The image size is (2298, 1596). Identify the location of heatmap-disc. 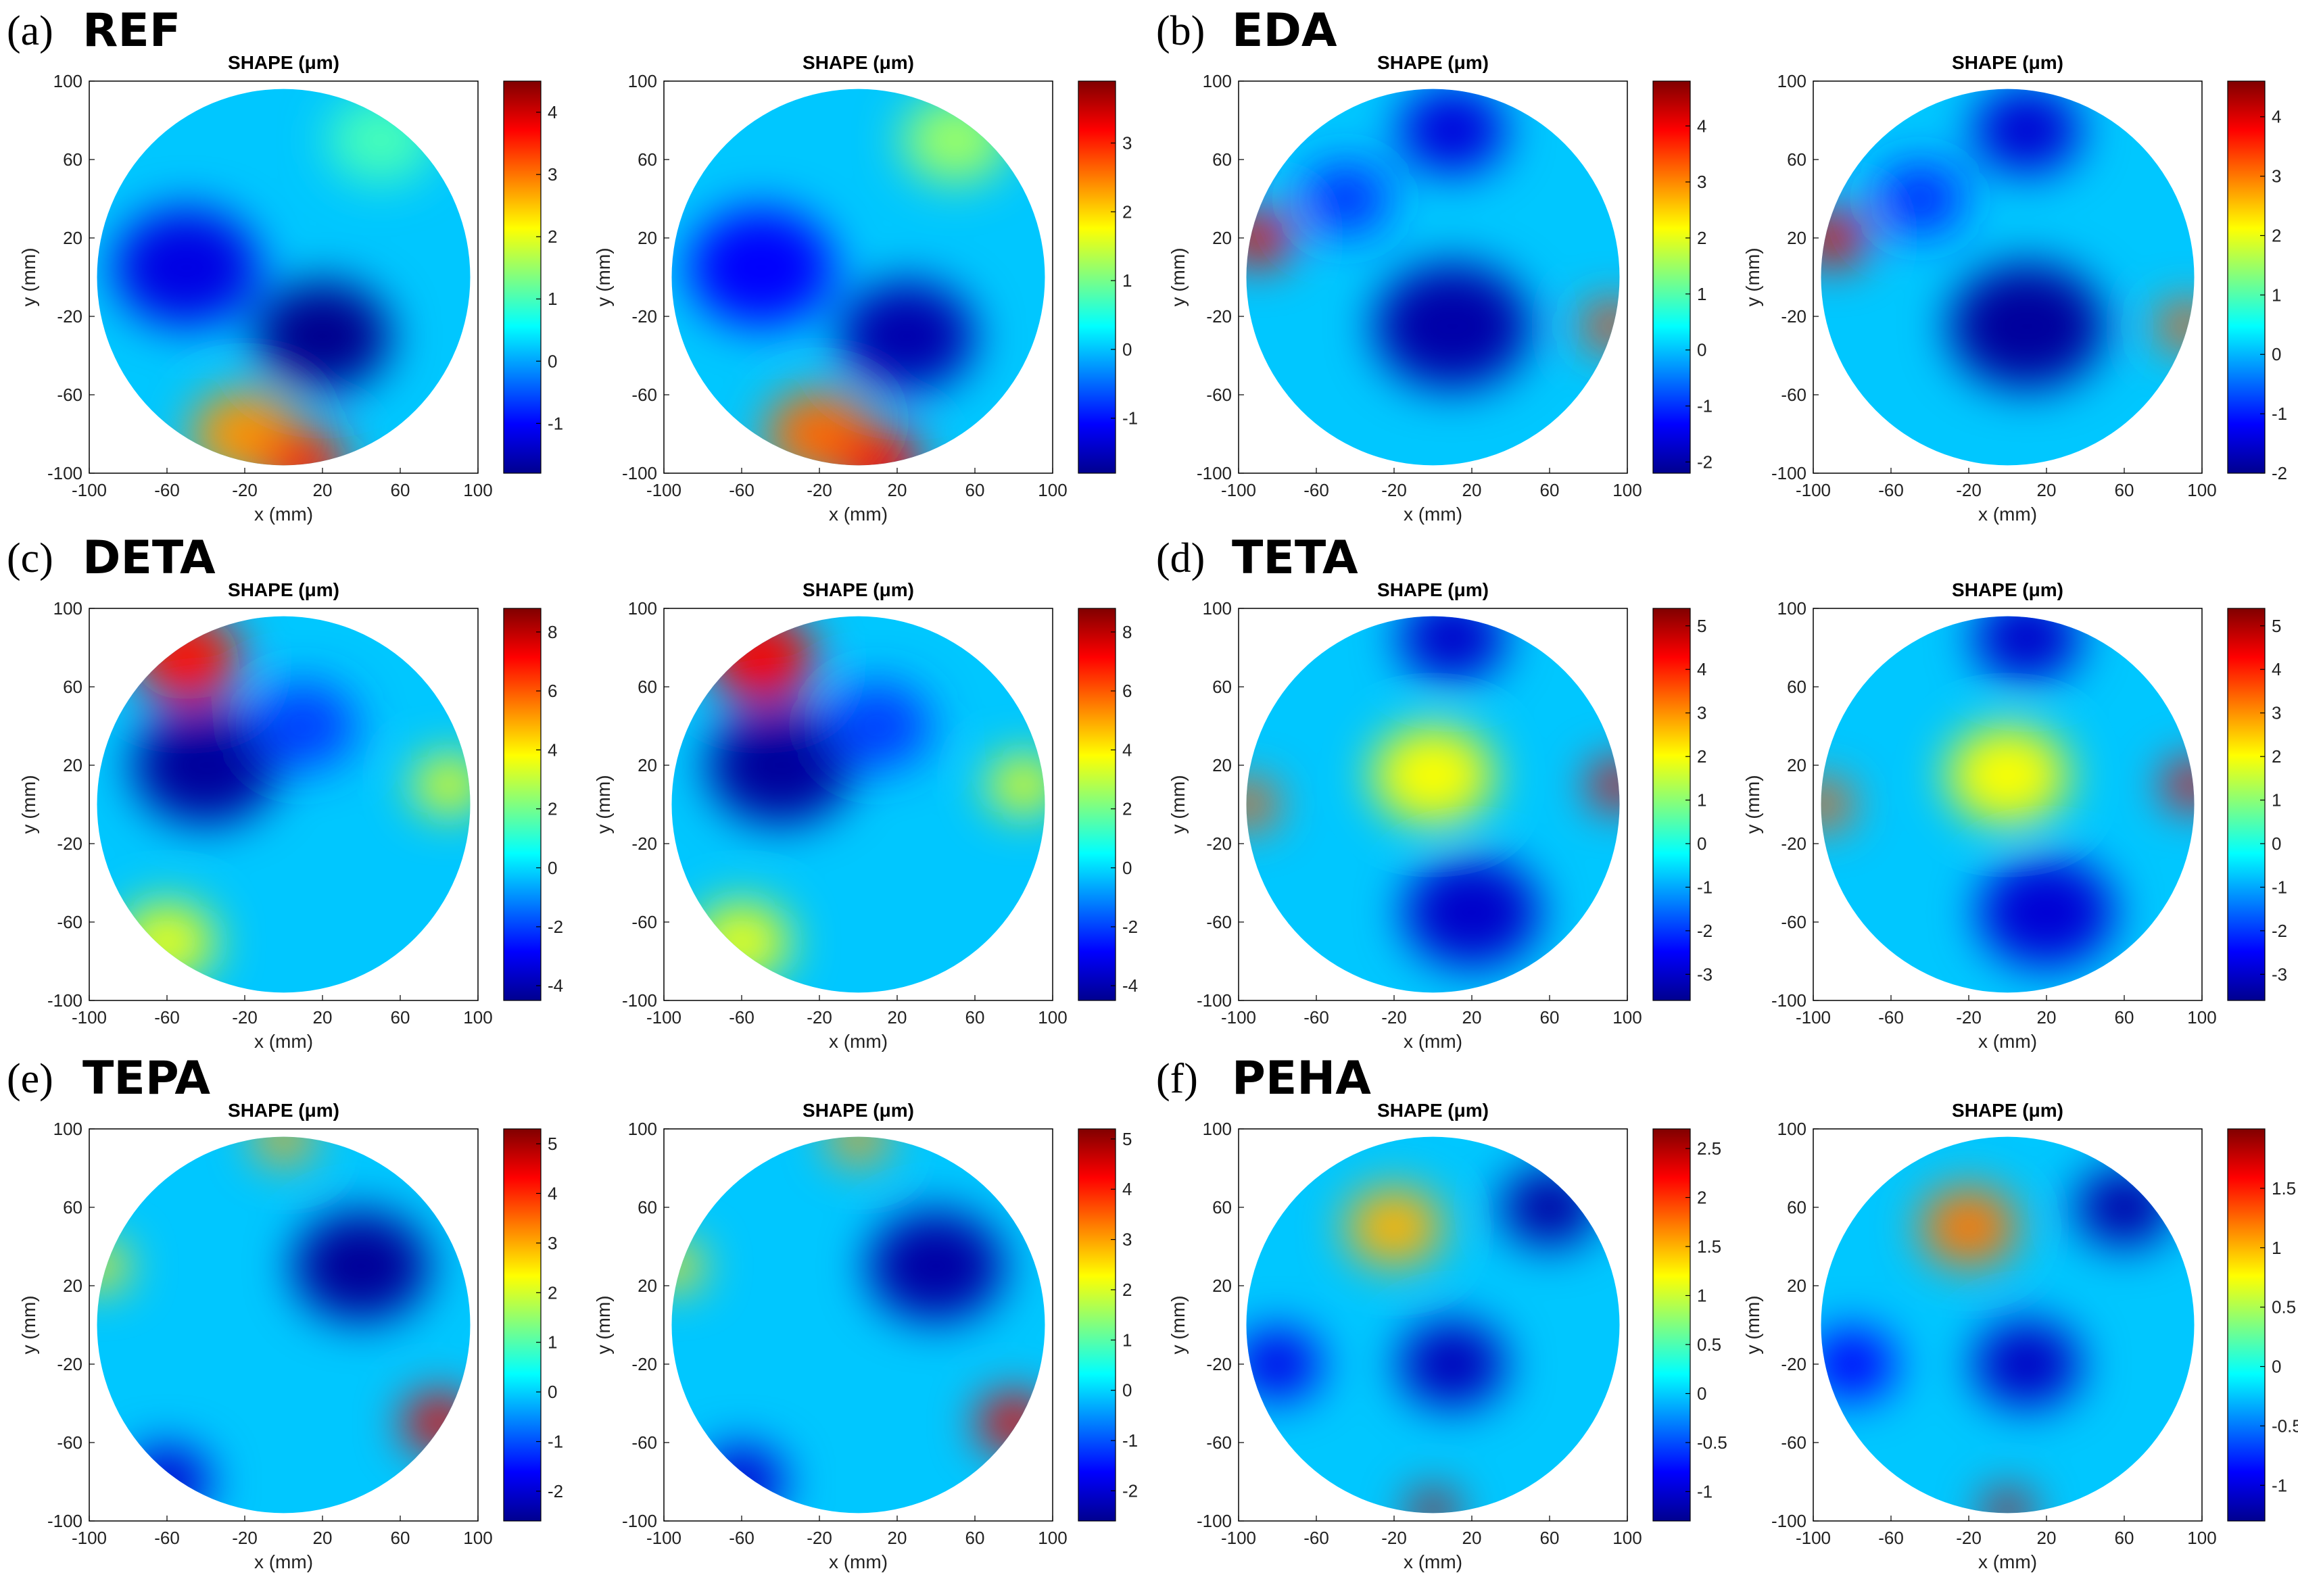
(1433, 804).